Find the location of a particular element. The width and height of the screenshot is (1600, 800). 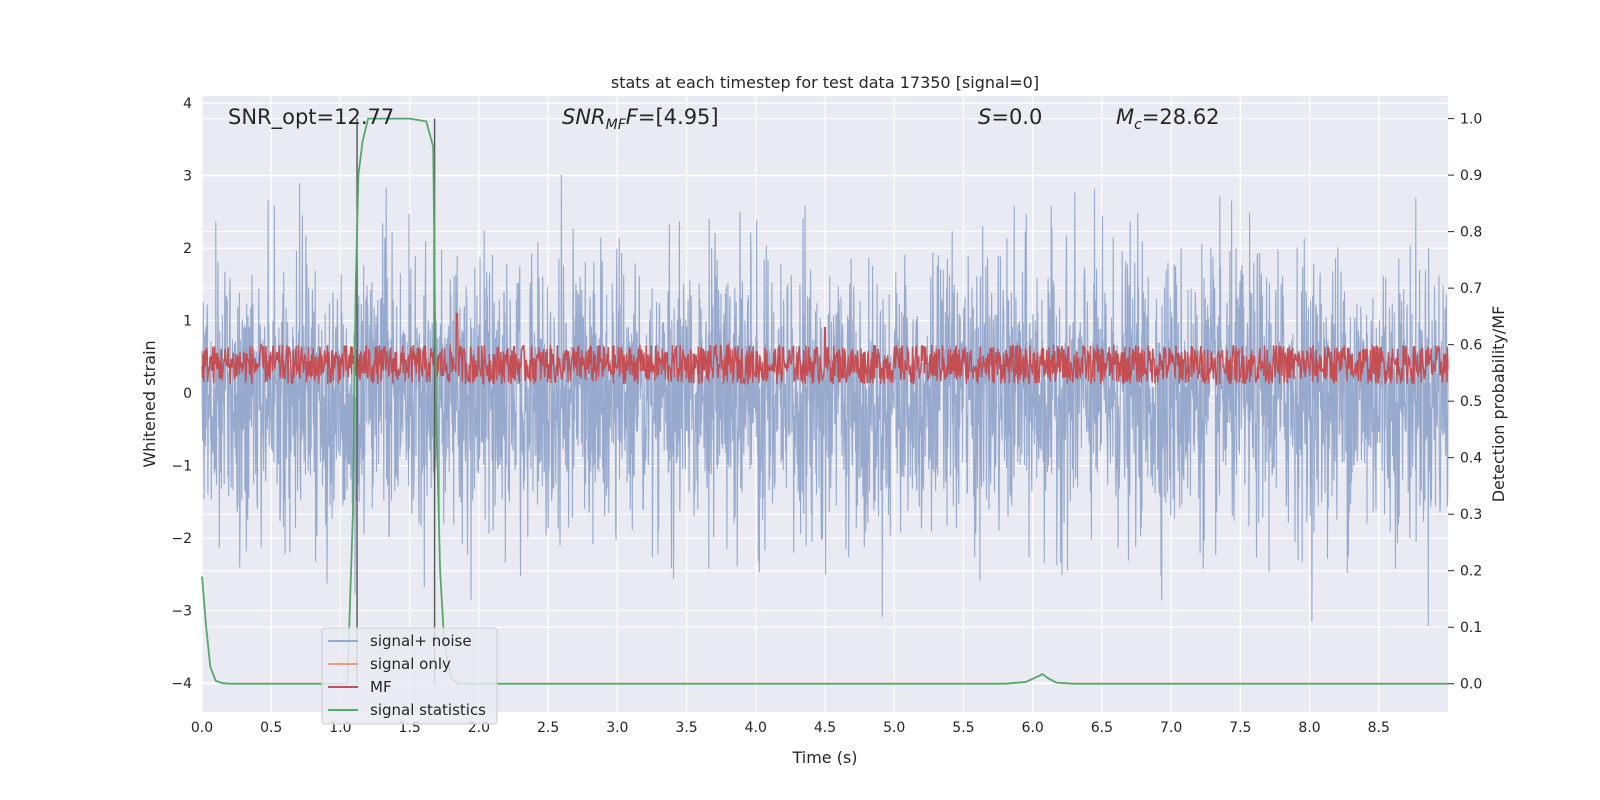

annotation-mc: Mc=28.62 is located at coordinates (1168, 119).